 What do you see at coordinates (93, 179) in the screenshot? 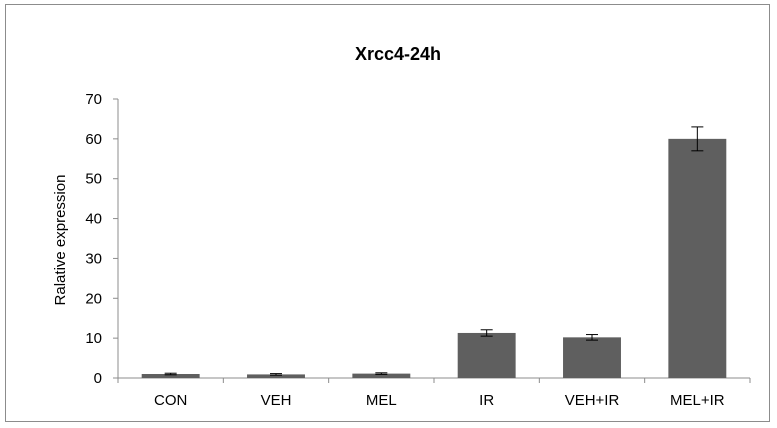
I see `y-tick-label: 50` at bounding box center [93, 179].